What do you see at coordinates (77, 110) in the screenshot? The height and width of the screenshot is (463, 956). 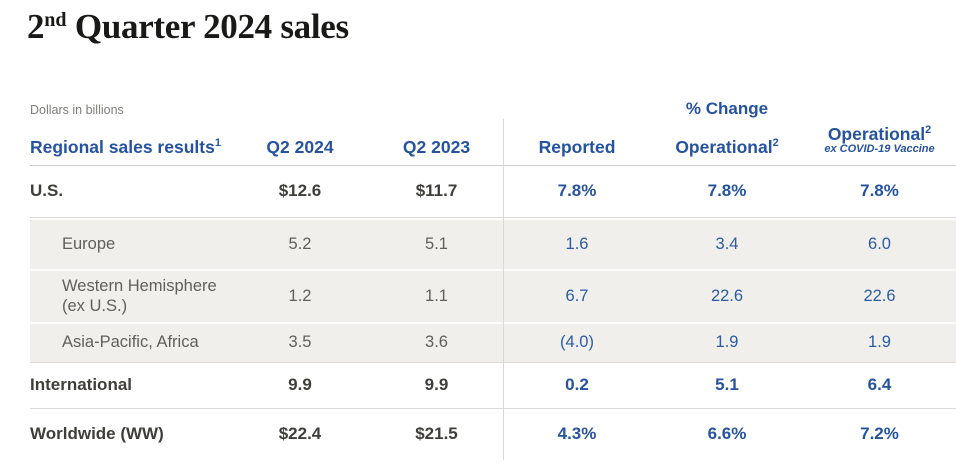 I see `units-note: Dollars in billions` at bounding box center [77, 110].